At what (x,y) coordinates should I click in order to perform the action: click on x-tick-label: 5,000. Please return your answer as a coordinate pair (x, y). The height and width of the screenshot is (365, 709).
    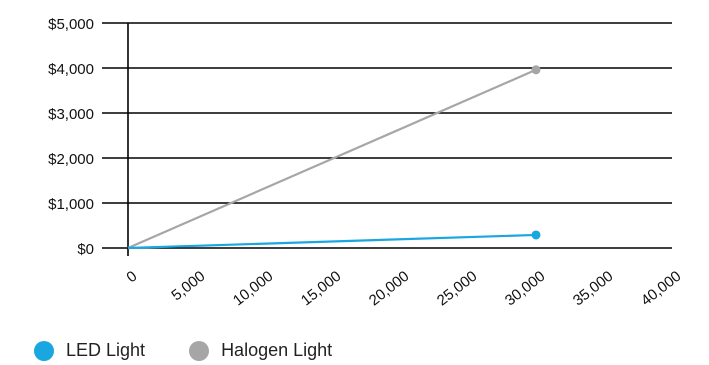
    Looking at the image, I should click on (188, 286).